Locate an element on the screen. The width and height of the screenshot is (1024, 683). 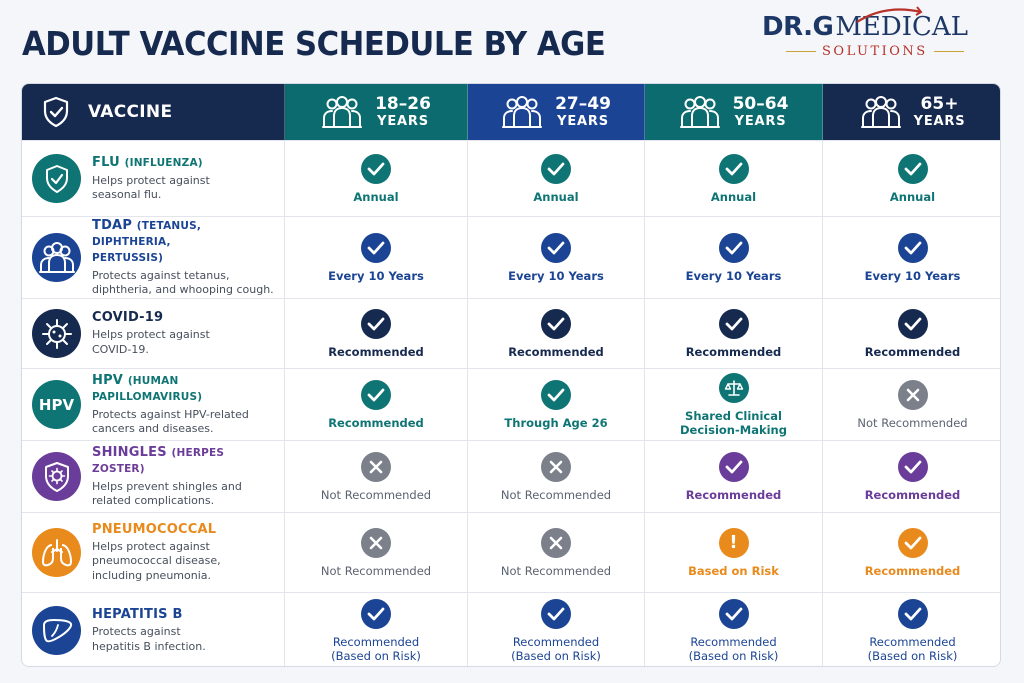
liver-icon is located at coordinates (56, 630).